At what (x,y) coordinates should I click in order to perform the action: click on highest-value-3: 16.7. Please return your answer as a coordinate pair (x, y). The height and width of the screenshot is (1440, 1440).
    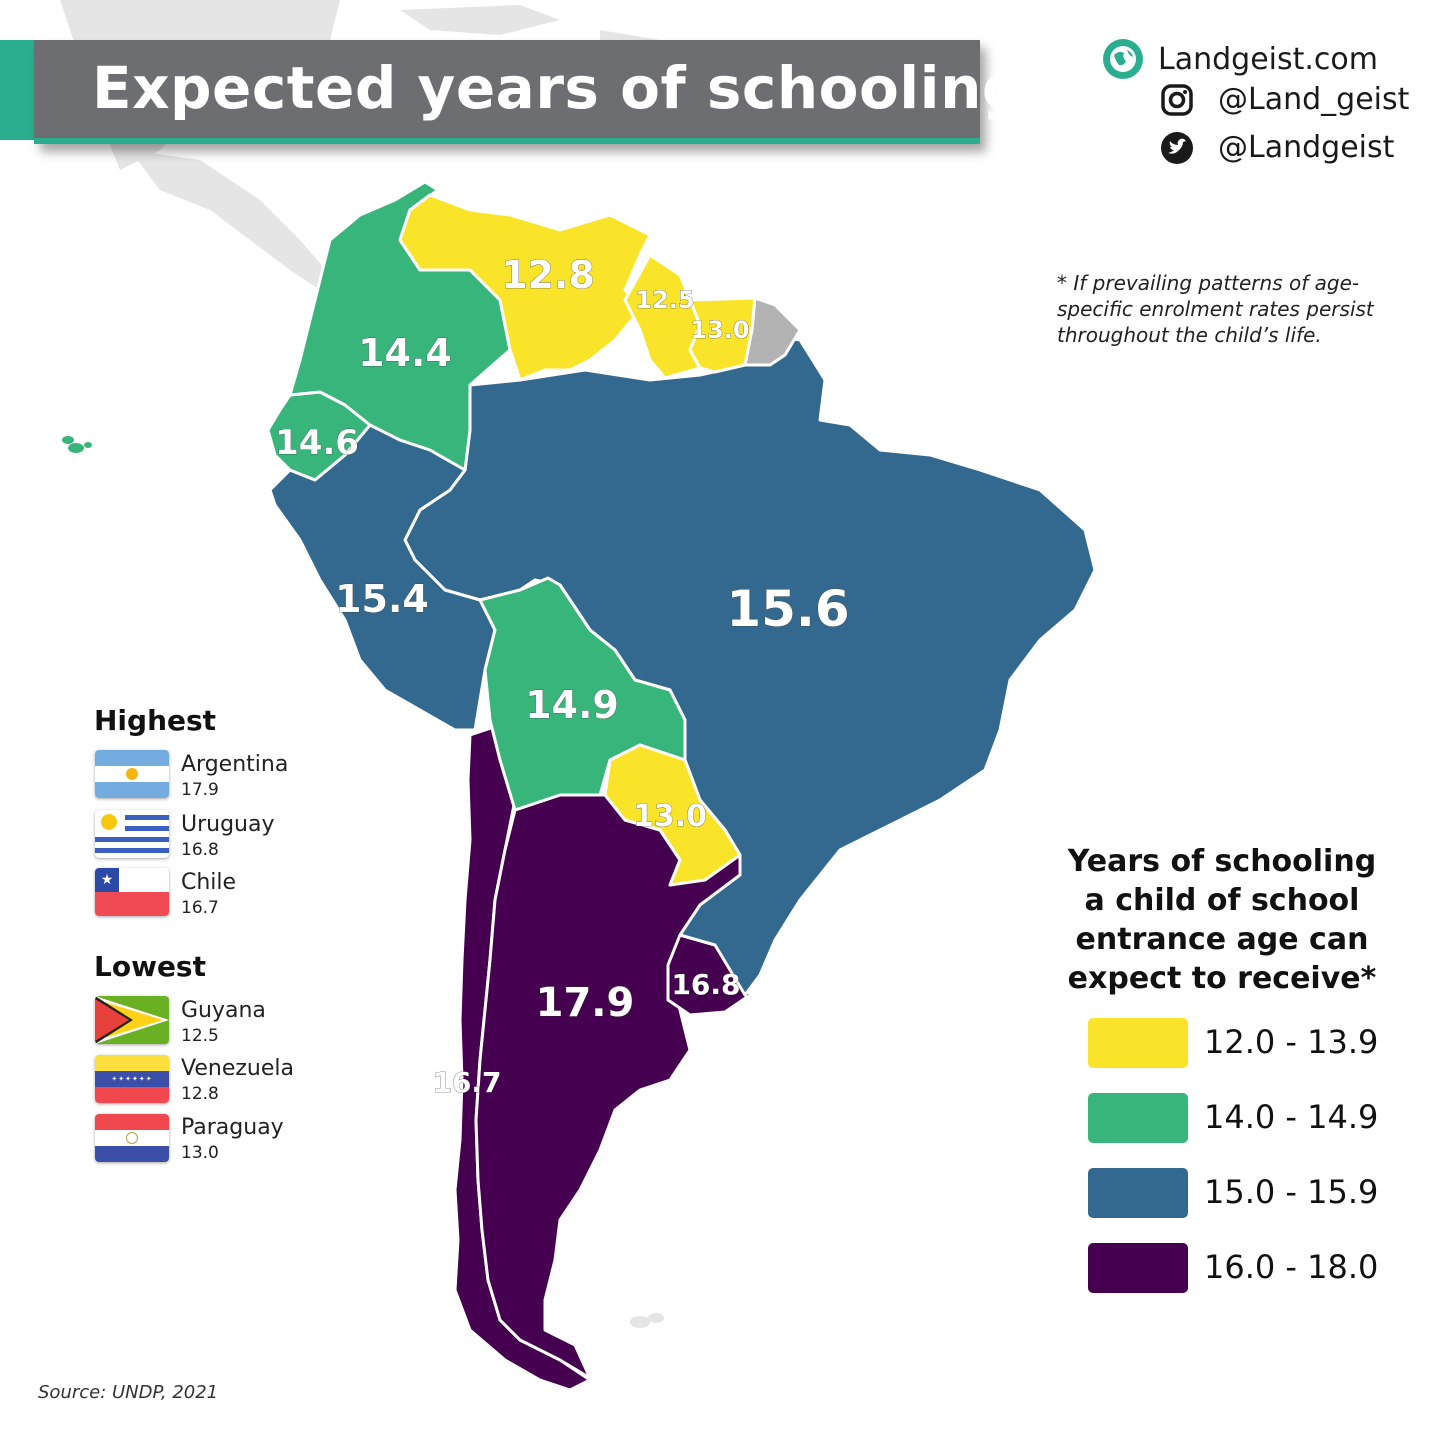
    Looking at the image, I should click on (200, 908).